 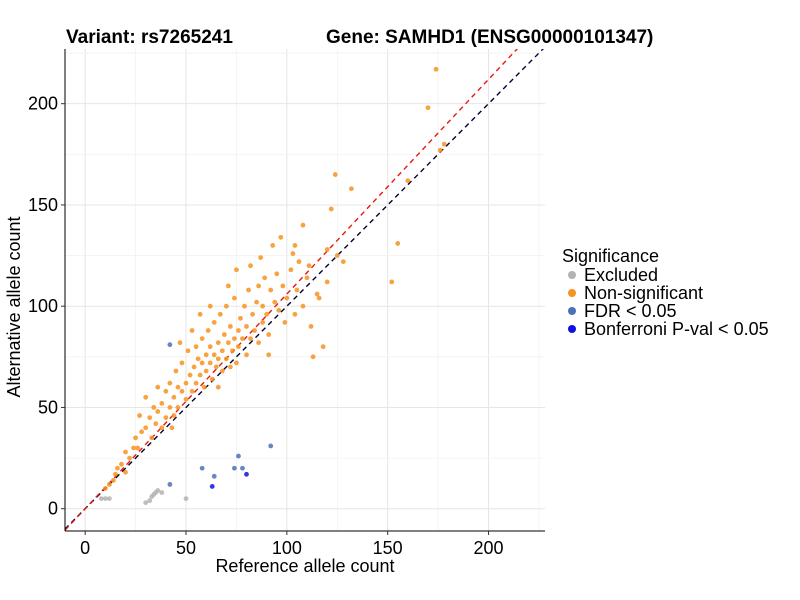 I want to click on x-tick-label: 150, so click(x=388, y=548).